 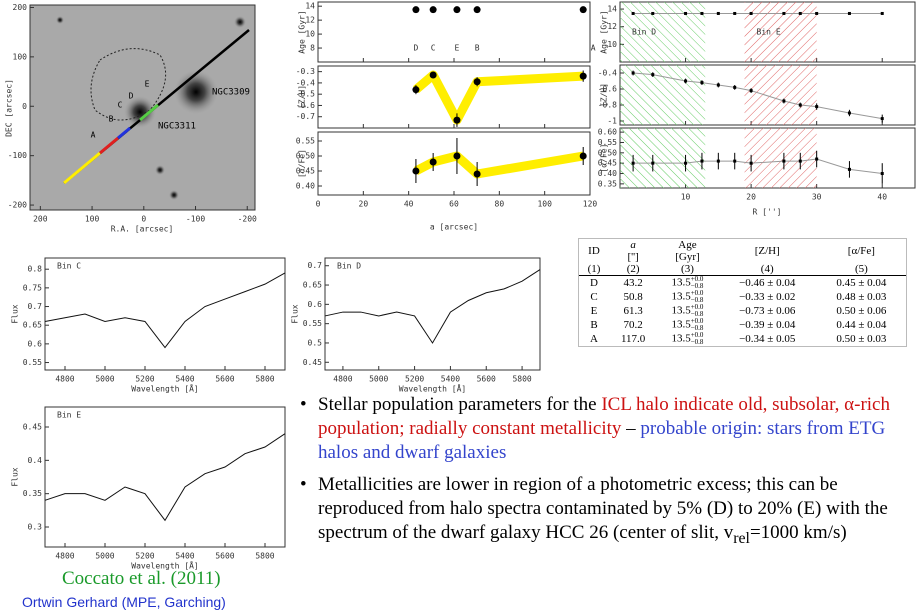 I want to click on image-label: A, so click(x=93, y=135).